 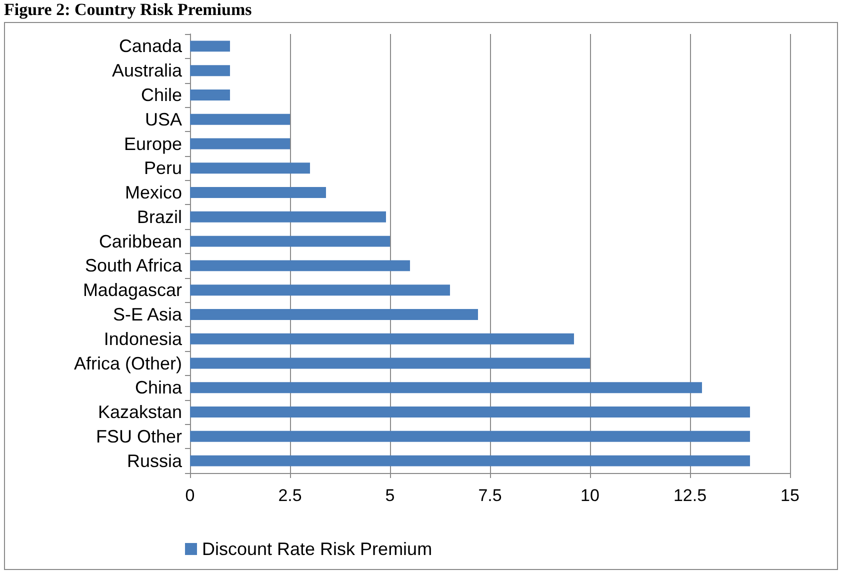 I want to click on y-tick-label: USA, so click(x=163, y=119).